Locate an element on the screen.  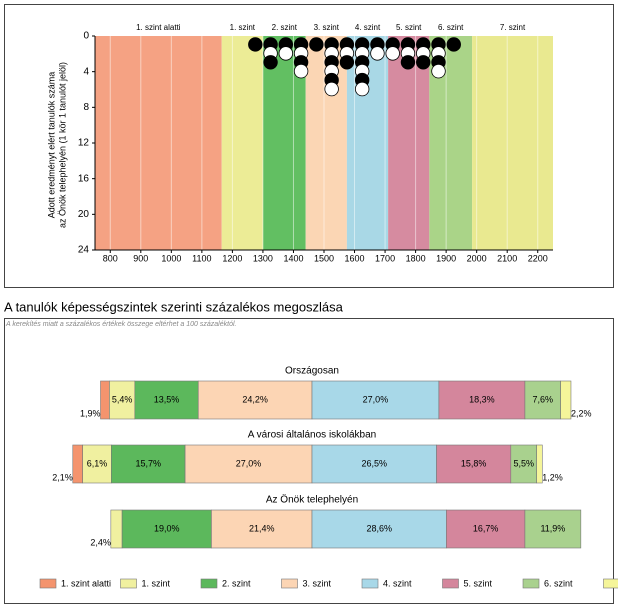
y-tick-label: 4 is located at coordinates (86, 71).